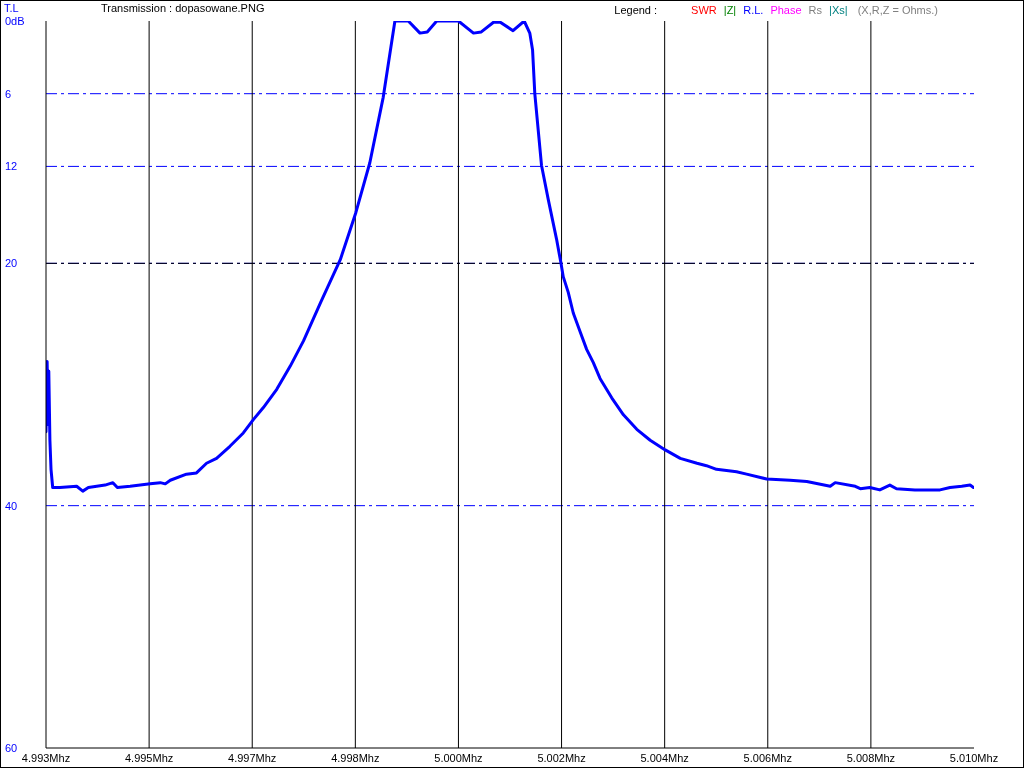  Describe the element at coordinates (704, 10) in the screenshot. I see `legend-label: SWR` at that location.